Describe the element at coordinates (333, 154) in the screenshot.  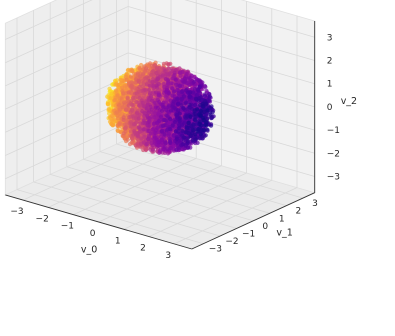
I see `z-tick-label: −2` at that location.